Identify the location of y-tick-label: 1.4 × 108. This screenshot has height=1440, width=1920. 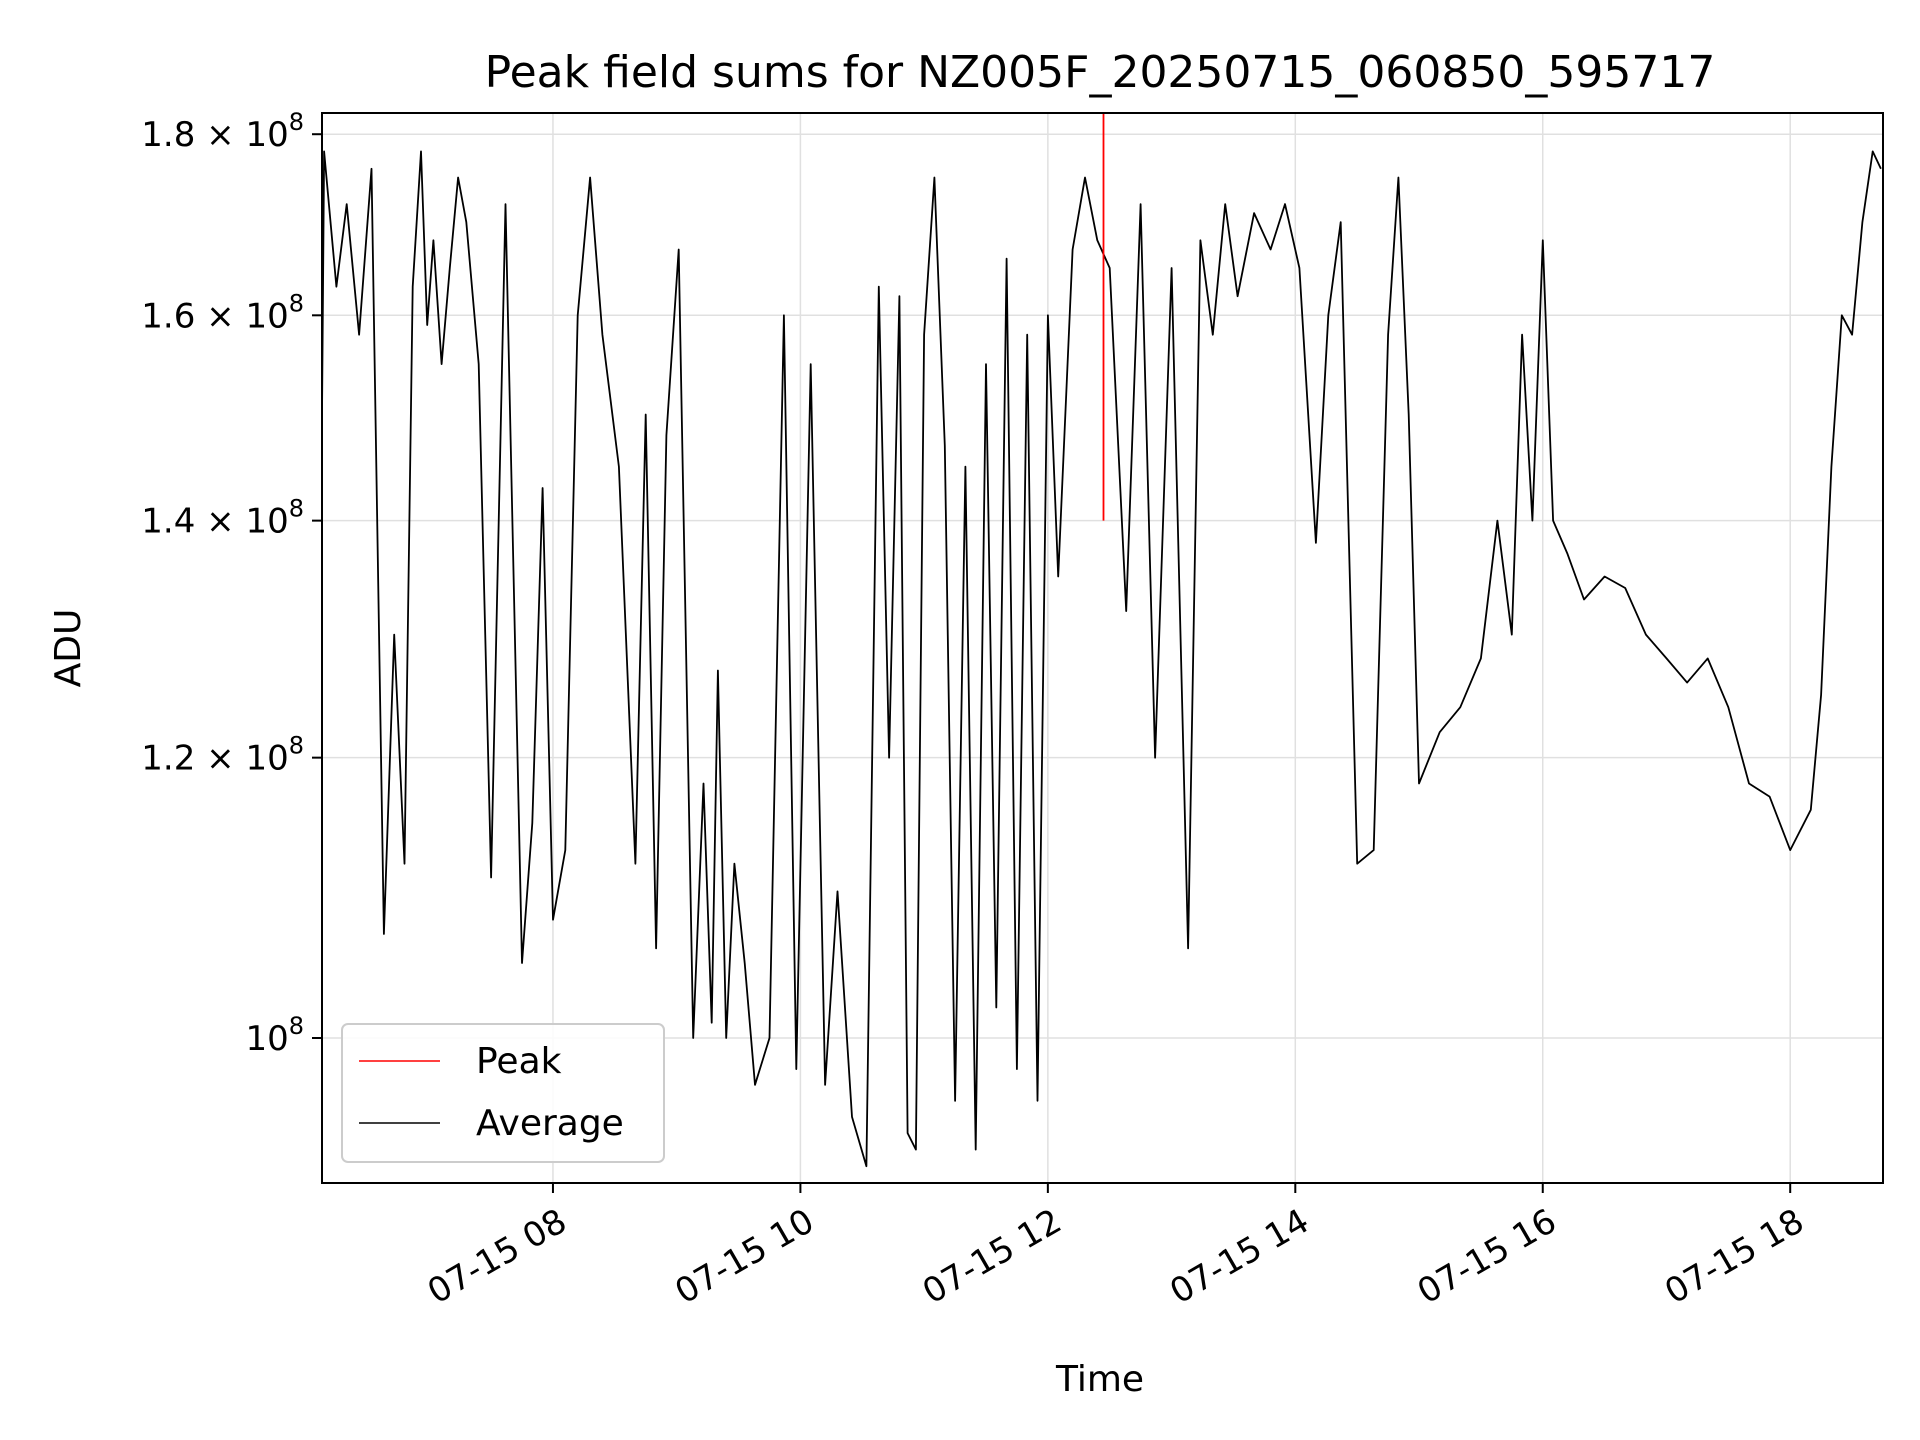
(222, 518).